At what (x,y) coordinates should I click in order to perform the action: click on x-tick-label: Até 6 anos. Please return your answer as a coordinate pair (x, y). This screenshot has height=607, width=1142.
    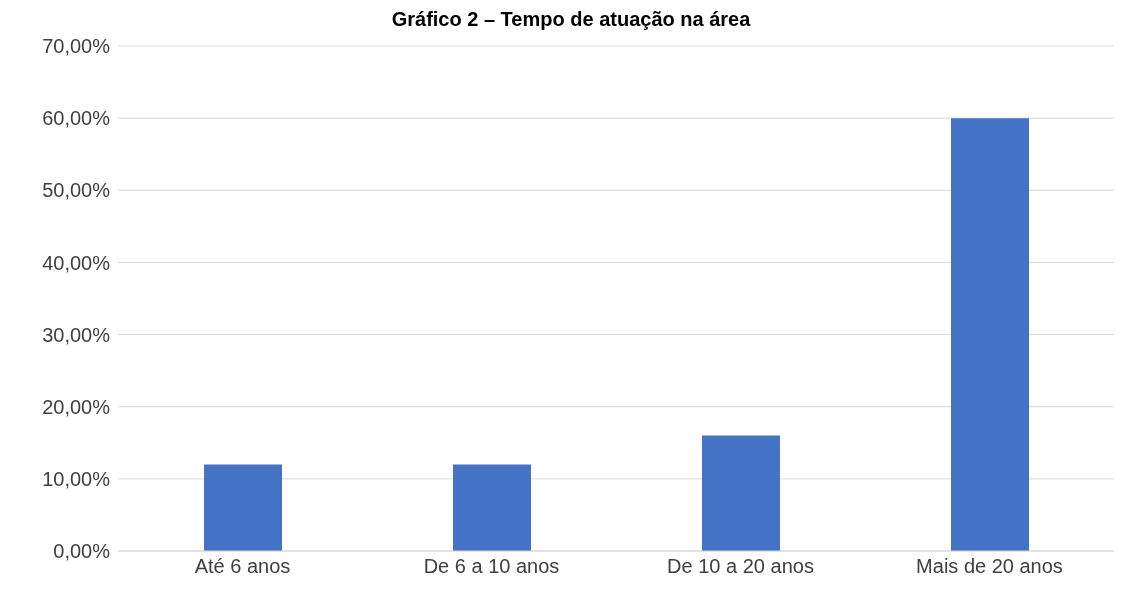
    Looking at the image, I should click on (242, 566).